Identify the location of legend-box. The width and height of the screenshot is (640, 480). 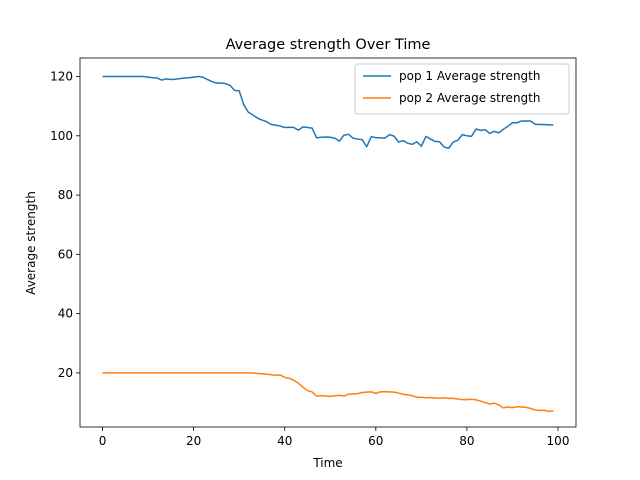
(462, 89).